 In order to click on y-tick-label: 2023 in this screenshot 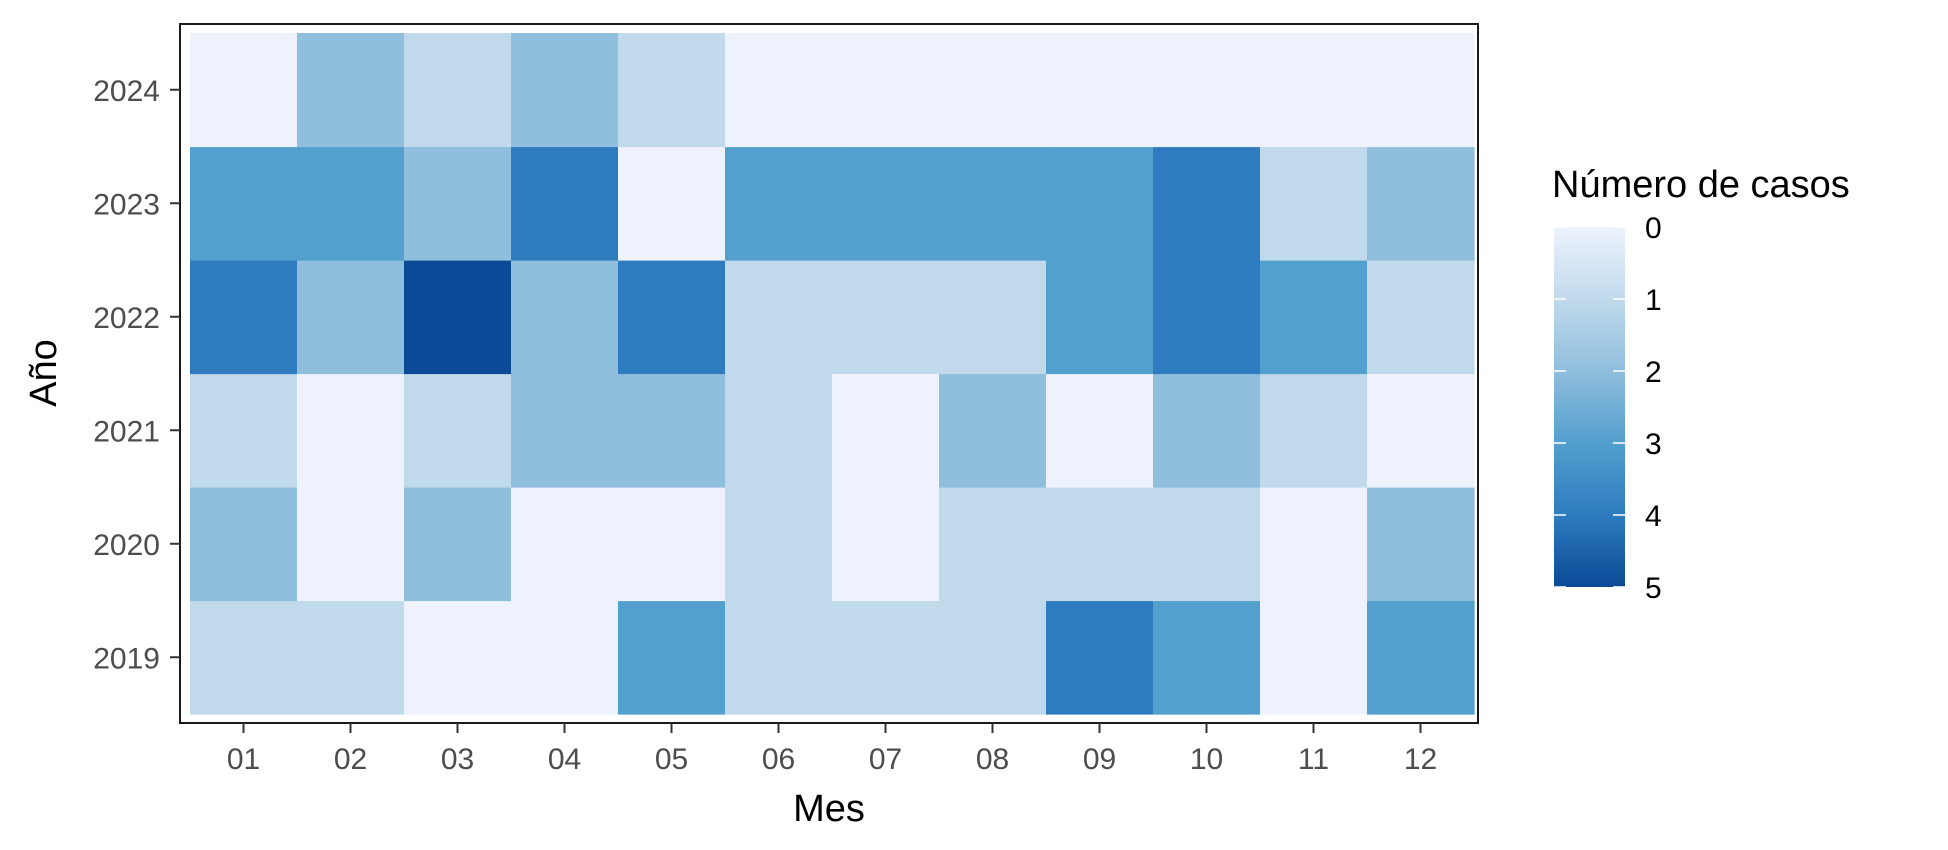, I will do `click(126, 204)`.